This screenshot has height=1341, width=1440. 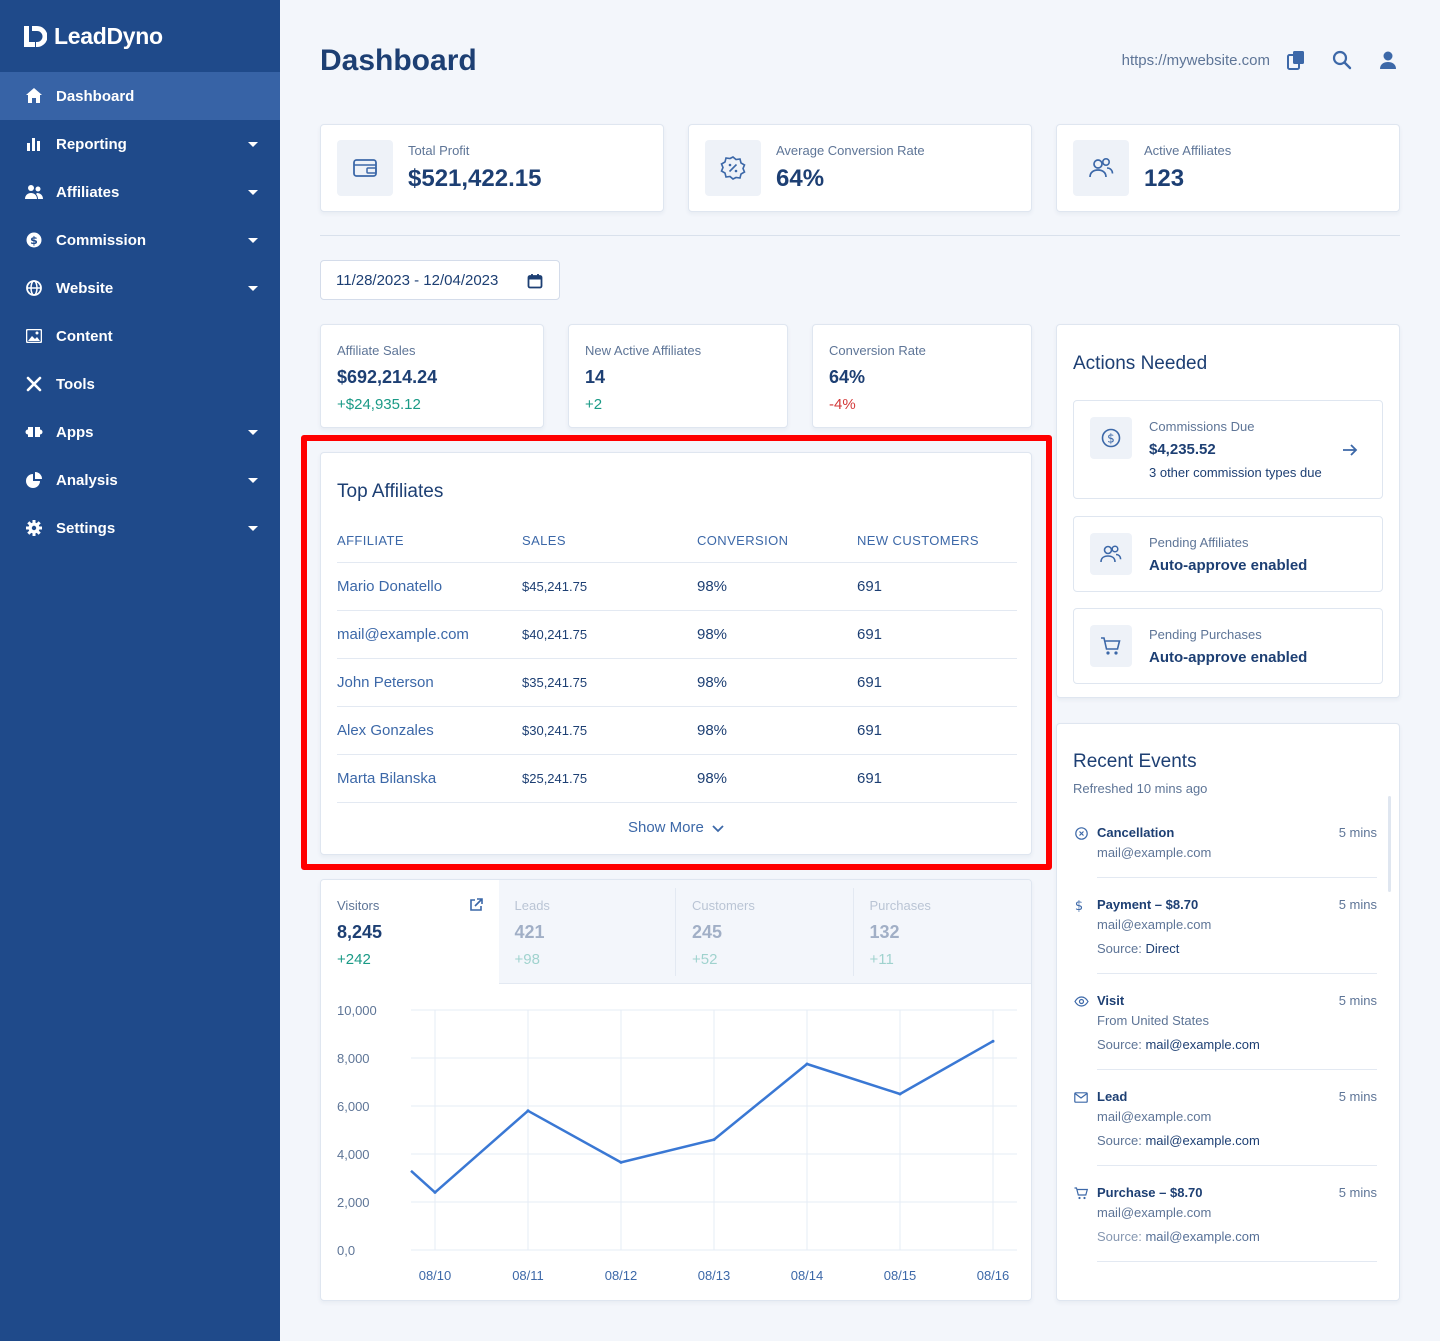 What do you see at coordinates (410, 932) in the screenshot?
I see `tab-visitors: Visitors 8,245 +242` at bounding box center [410, 932].